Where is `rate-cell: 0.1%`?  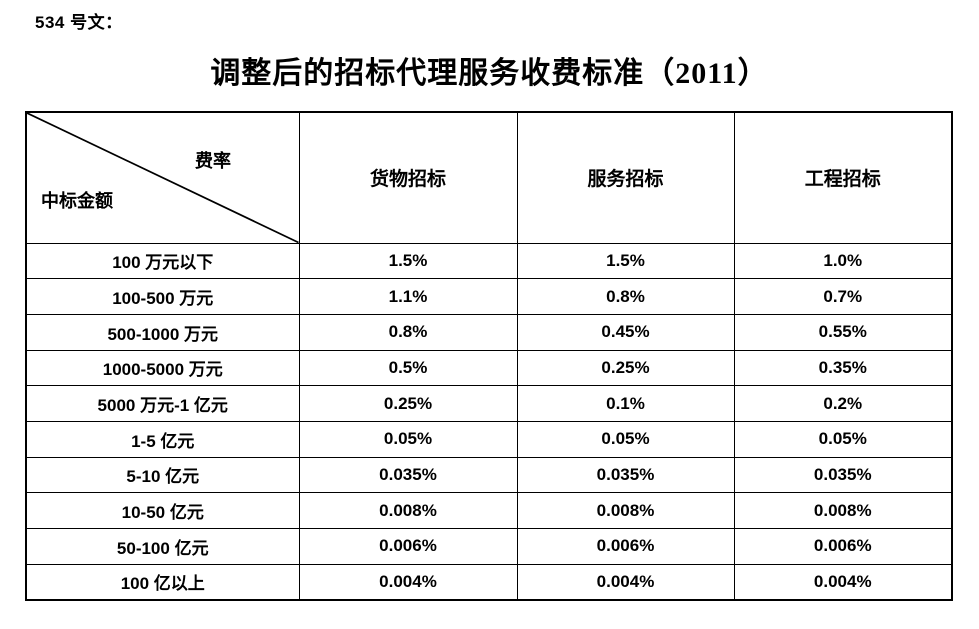 rate-cell: 0.1% is located at coordinates (625, 403).